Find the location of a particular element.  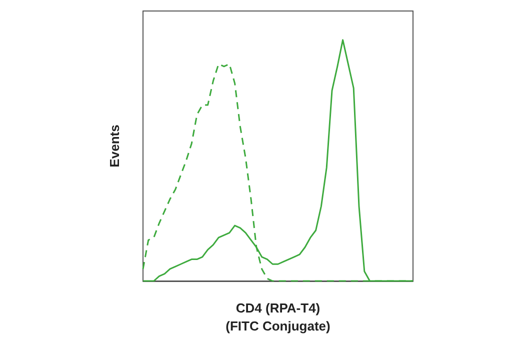

y-axis-title: Events is located at coordinates (114, 146).